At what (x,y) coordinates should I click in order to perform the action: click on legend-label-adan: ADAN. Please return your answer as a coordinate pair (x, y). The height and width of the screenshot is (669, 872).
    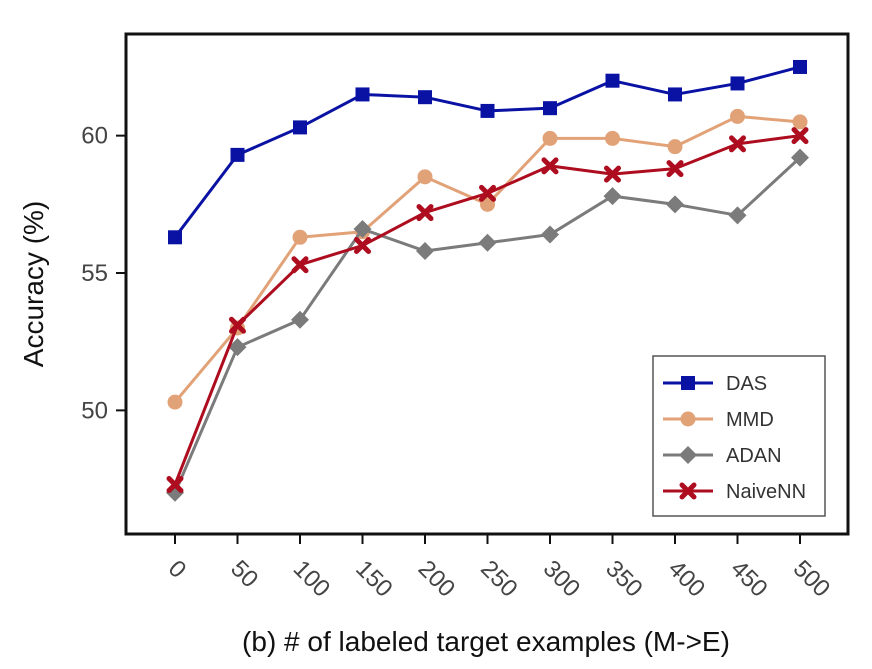
    Looking at the image, I should click on (754, 456).